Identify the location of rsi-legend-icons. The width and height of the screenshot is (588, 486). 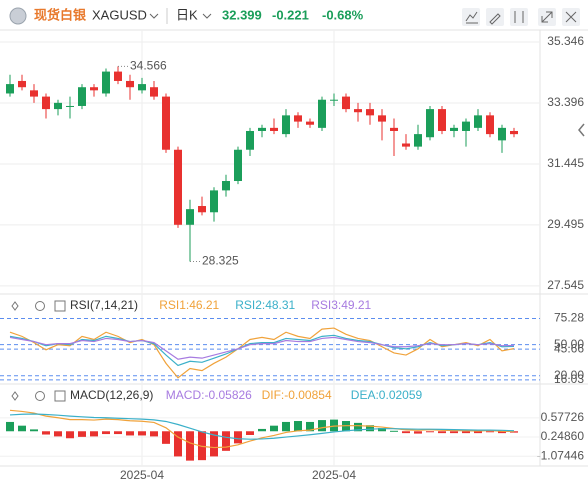
(38, 351).